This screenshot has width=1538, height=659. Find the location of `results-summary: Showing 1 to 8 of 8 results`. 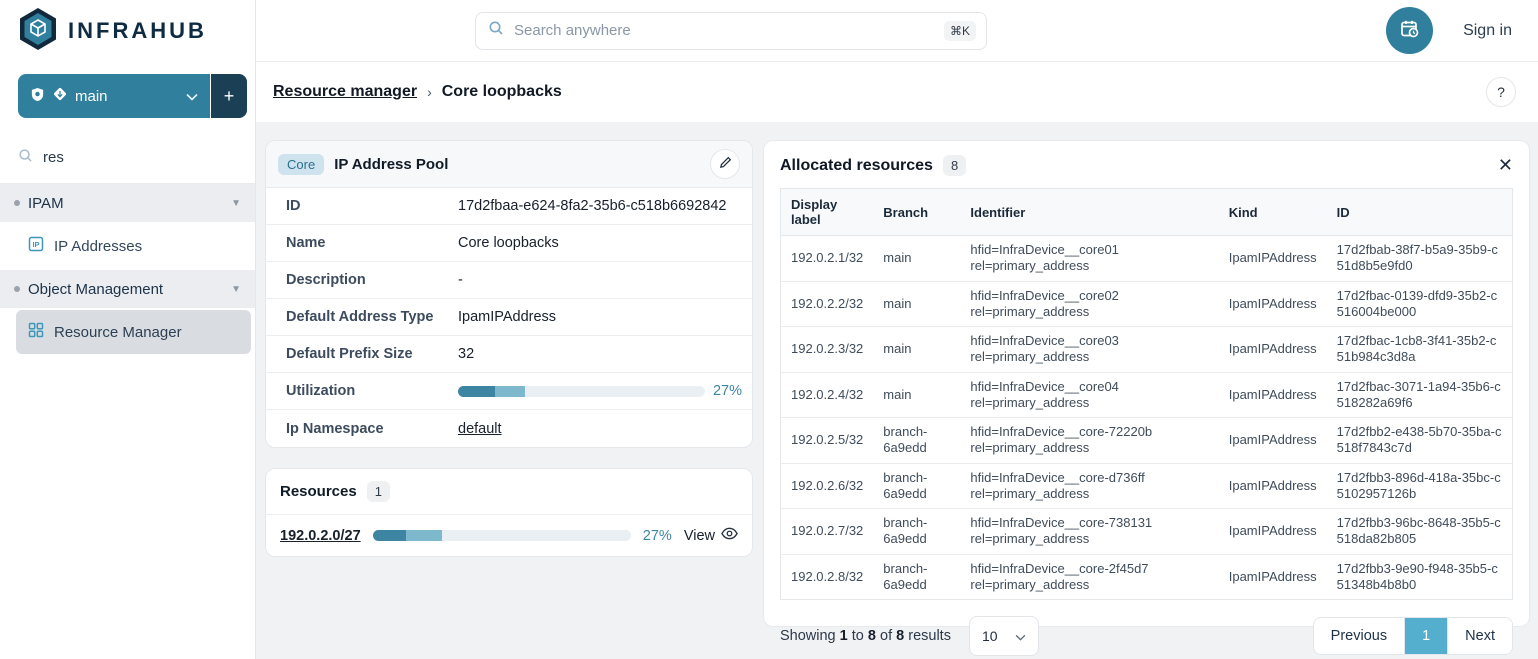

results-summary: Showing 1 to 8 of 8 results is located at coordinates (865, 636).